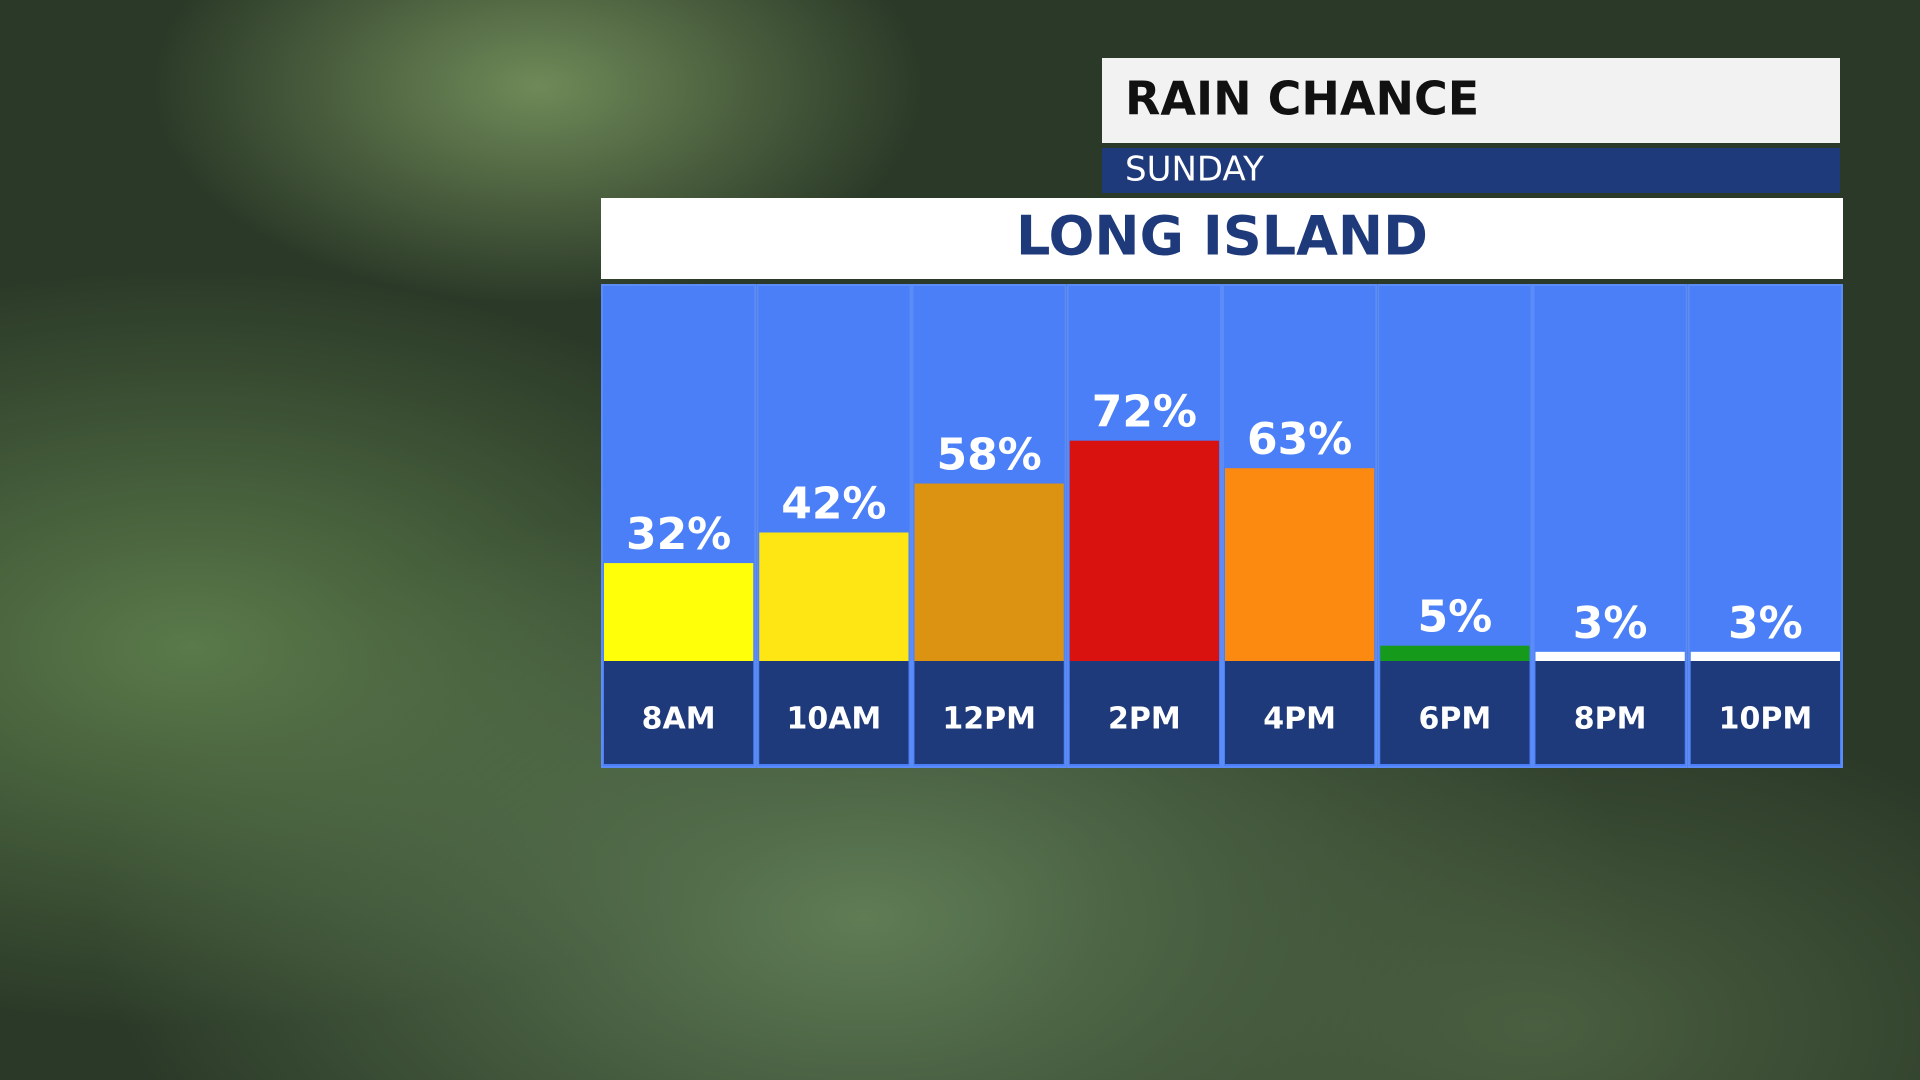  What do you see at coordinates (833, 719) in the screenshot?
I see `x-tick-label: 10AM` at bounding box center [833, 719].